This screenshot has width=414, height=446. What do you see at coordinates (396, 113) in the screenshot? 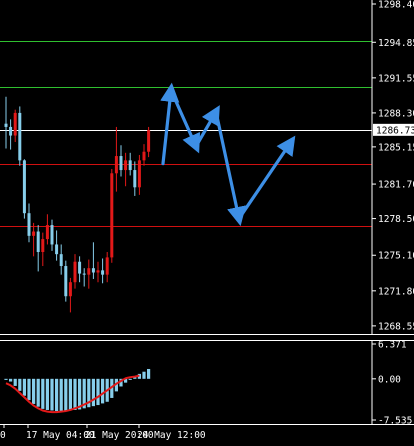
I see `price-tick-label: 1288.30` at bounding box center [396, 113].